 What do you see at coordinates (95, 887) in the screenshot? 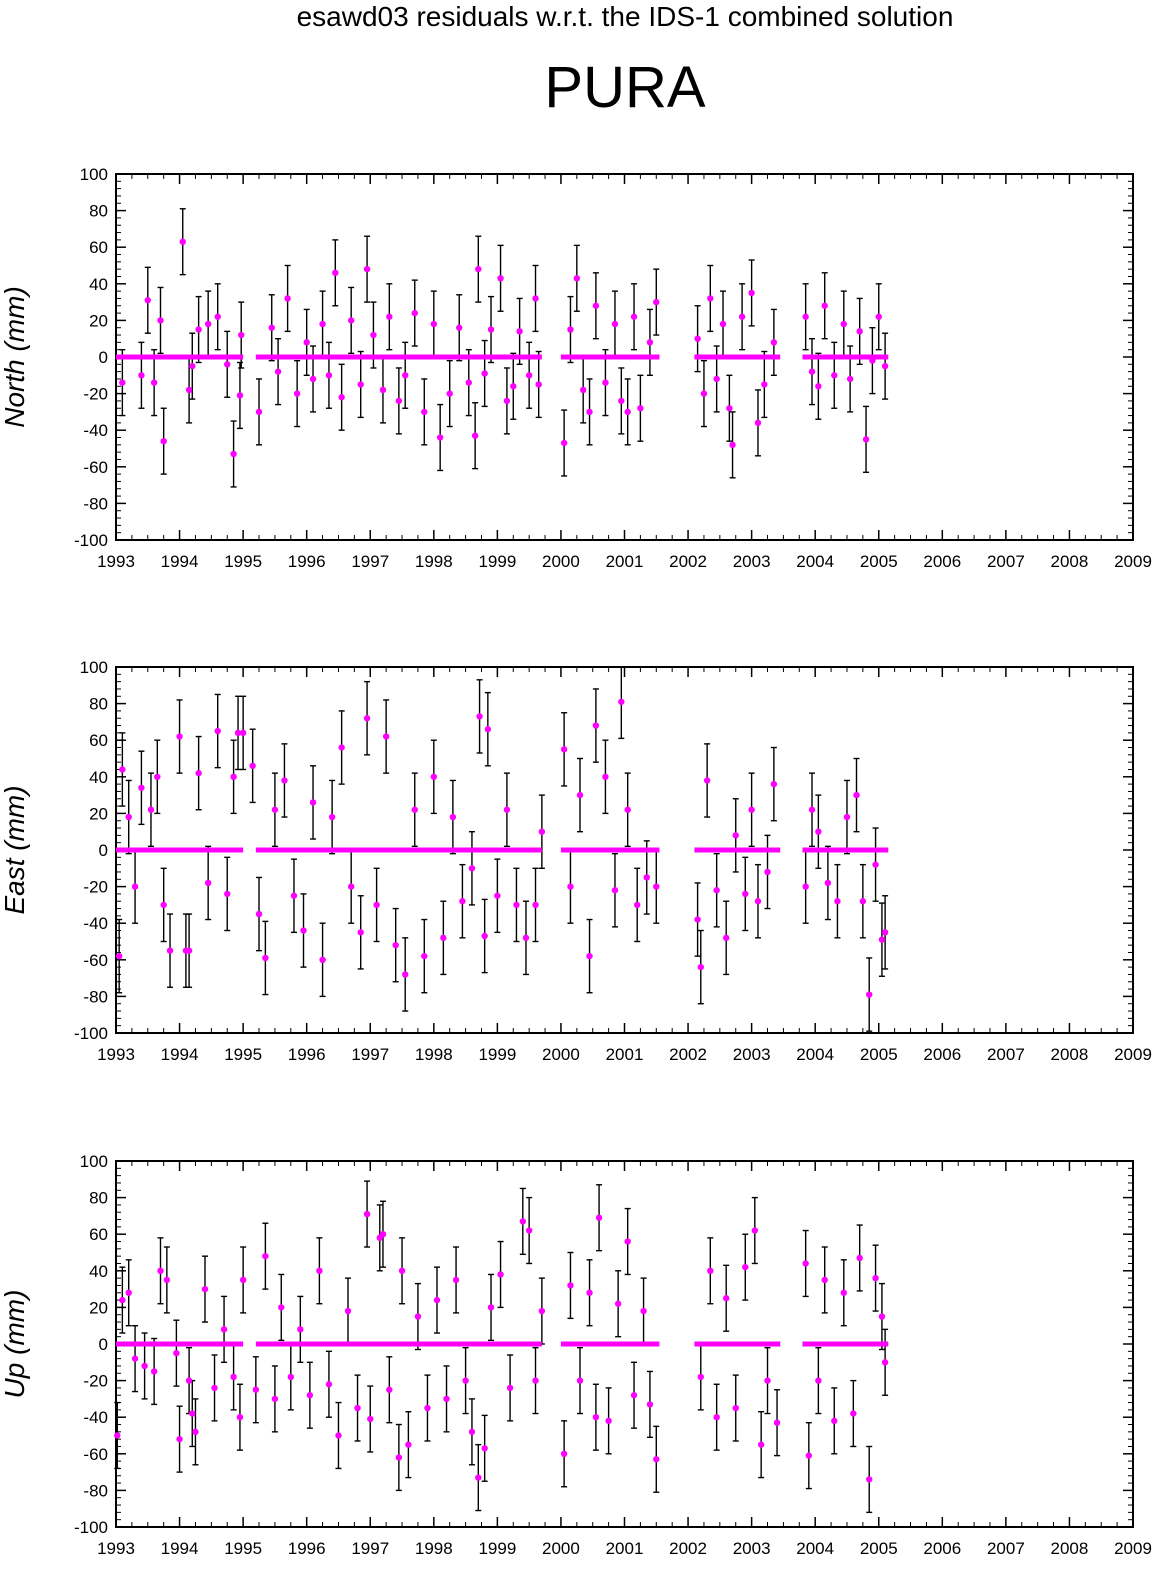
I see `y-tick-label: -20` at bounding box center [95, 887].